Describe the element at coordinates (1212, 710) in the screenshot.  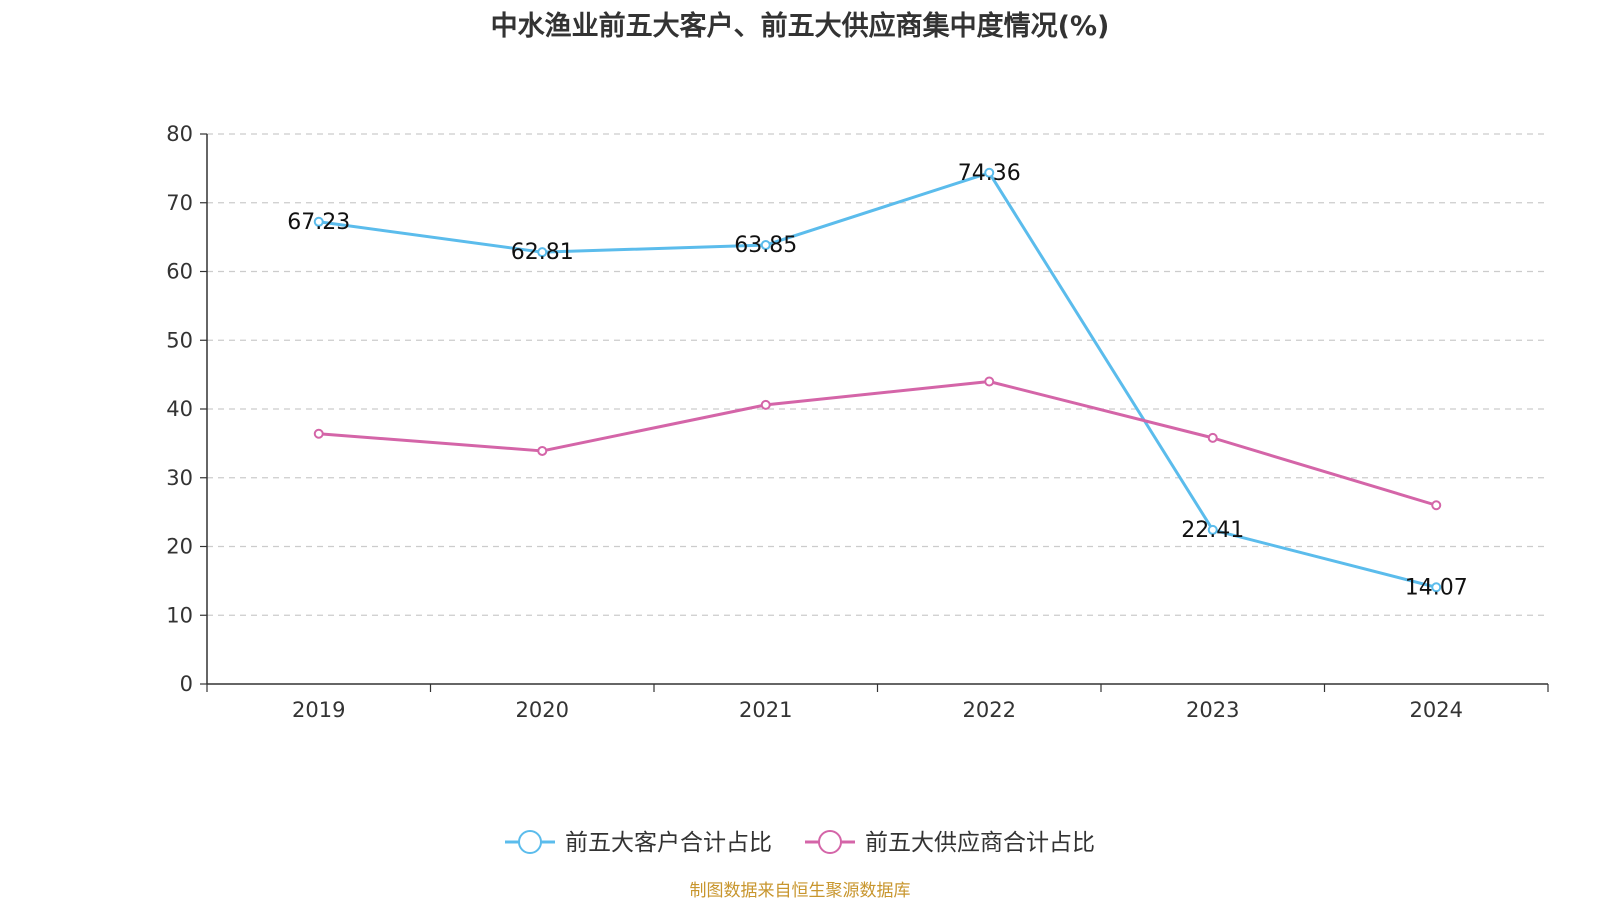
I see `x-tick-label: 2023` at that location.